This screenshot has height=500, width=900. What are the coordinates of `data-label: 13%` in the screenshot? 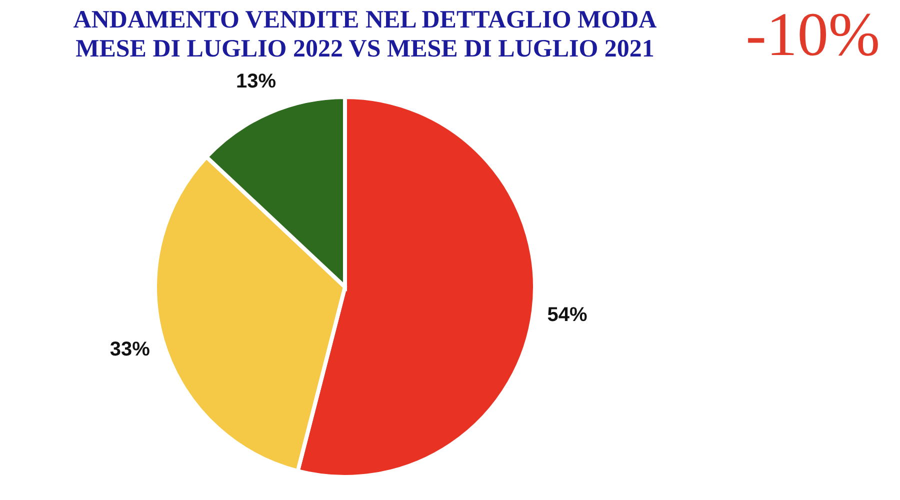 It's located at (256, 81).